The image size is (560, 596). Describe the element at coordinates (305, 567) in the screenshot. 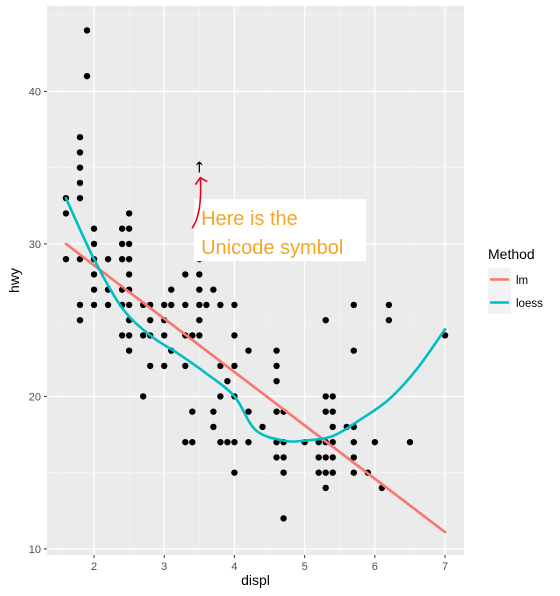

I see `x-tick-label: 5` at that location.